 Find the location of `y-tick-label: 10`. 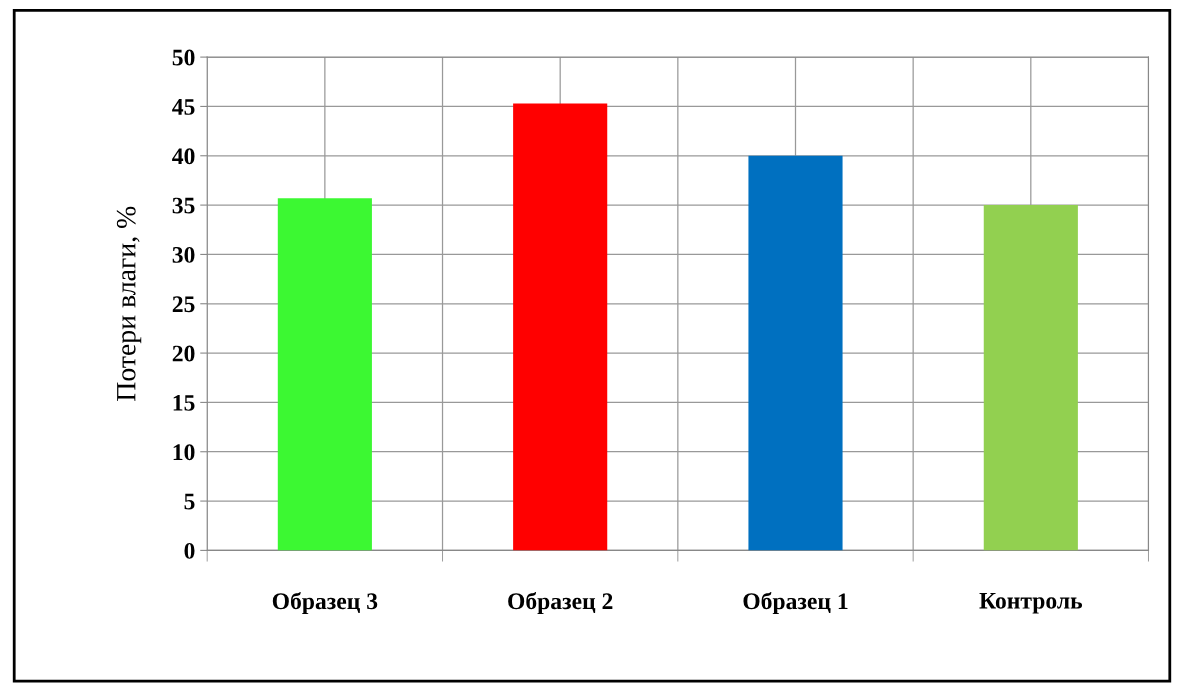

y-tick-label: 10 is located at coordinates (184, 452).